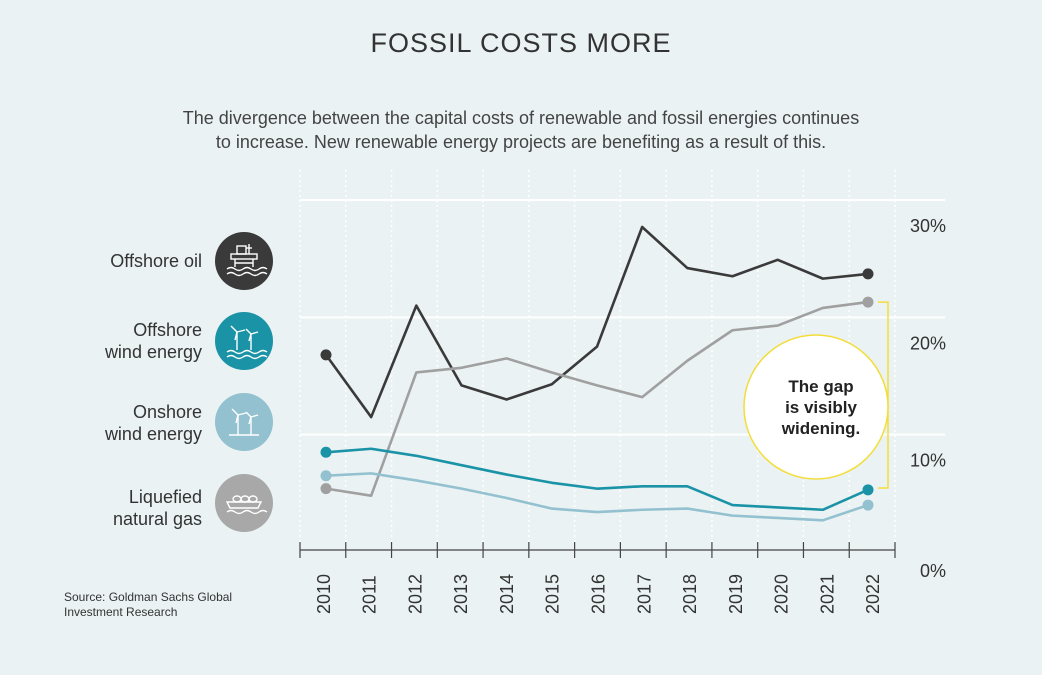 This screenshot has width=1042, height=675. What do you see at coordinates (167, 412) in the screenshot?
I see `legend-label-line: Onshore` at bounding box center [167, 412].